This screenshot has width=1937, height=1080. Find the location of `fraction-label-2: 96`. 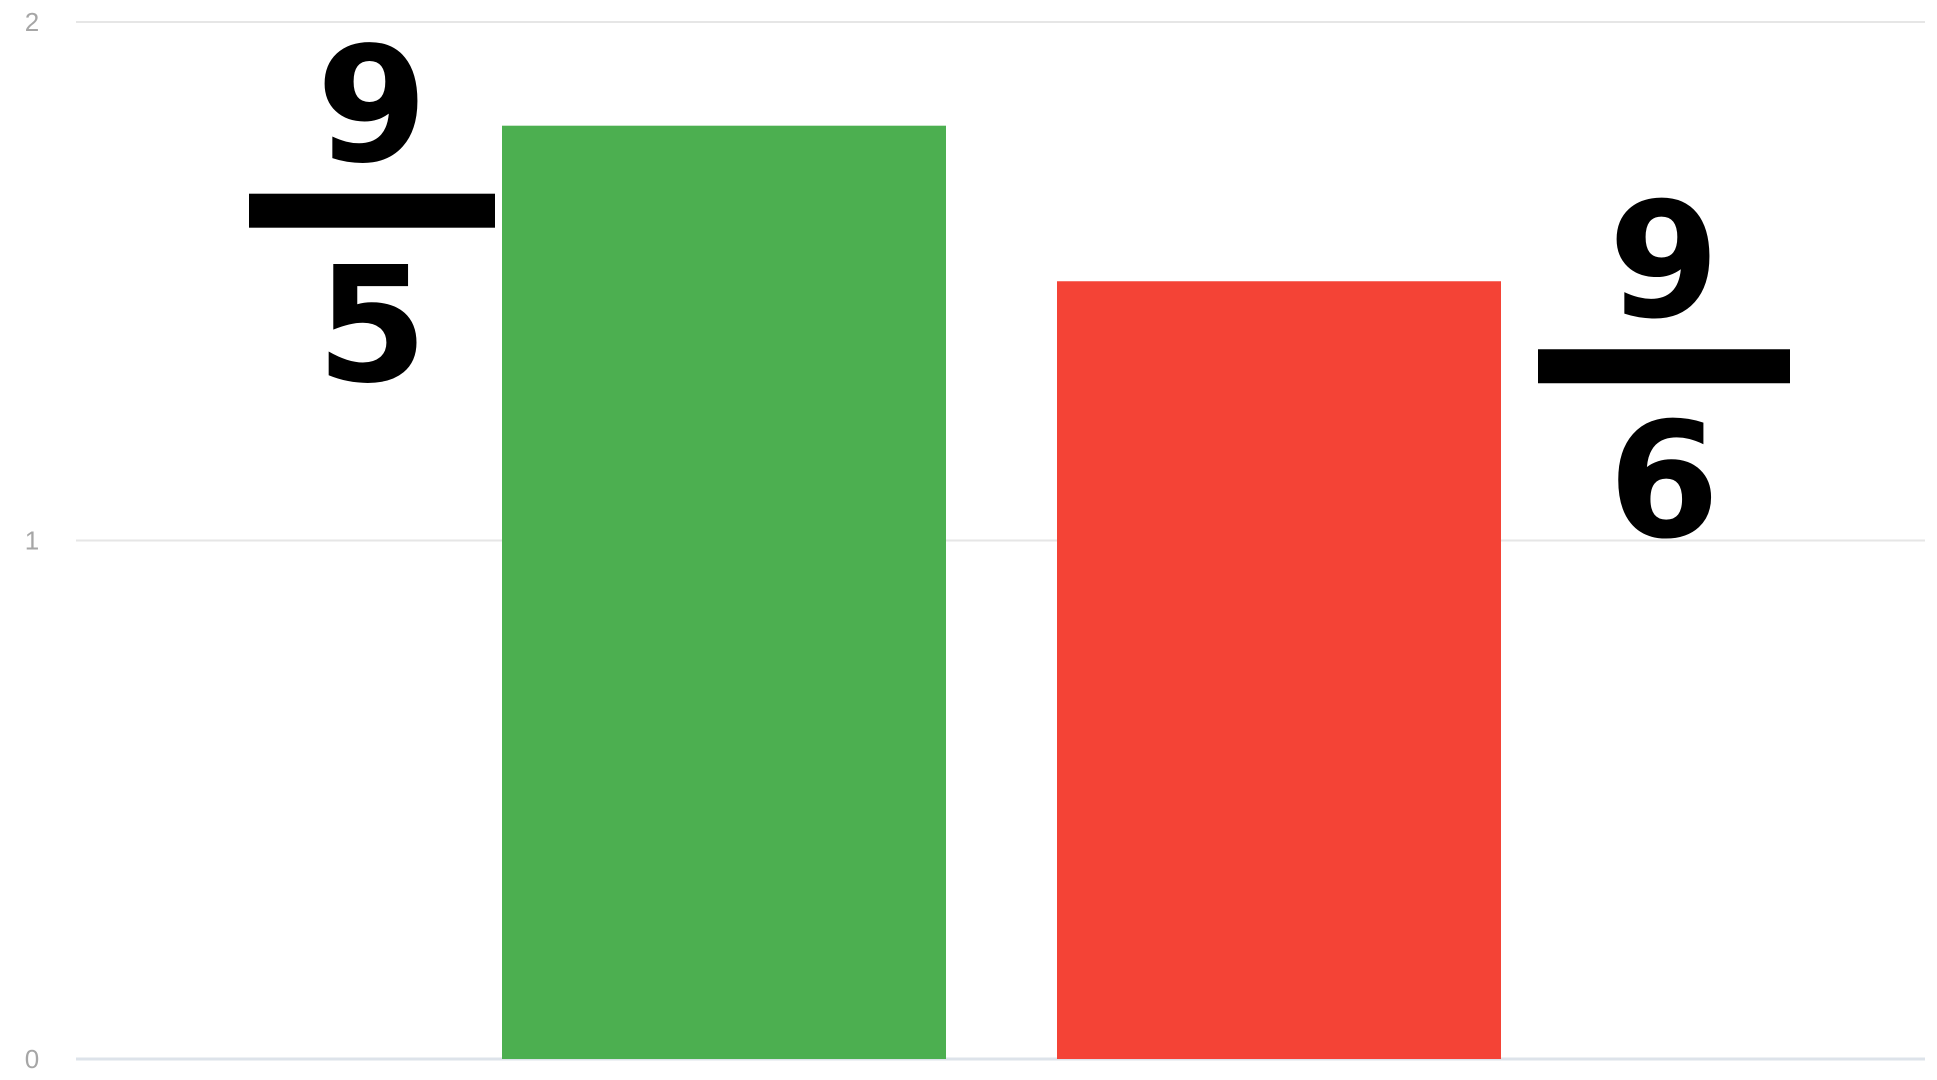

fraction-label-2: 96 is located at coordinates (1664, 370).